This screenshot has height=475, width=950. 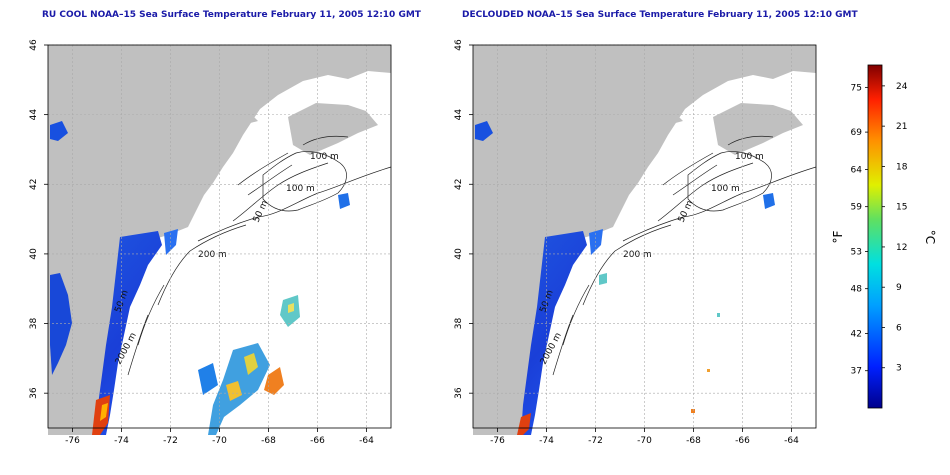 I want to click on colorbar-c-tick-label: 18, so click(x=902, y=167).